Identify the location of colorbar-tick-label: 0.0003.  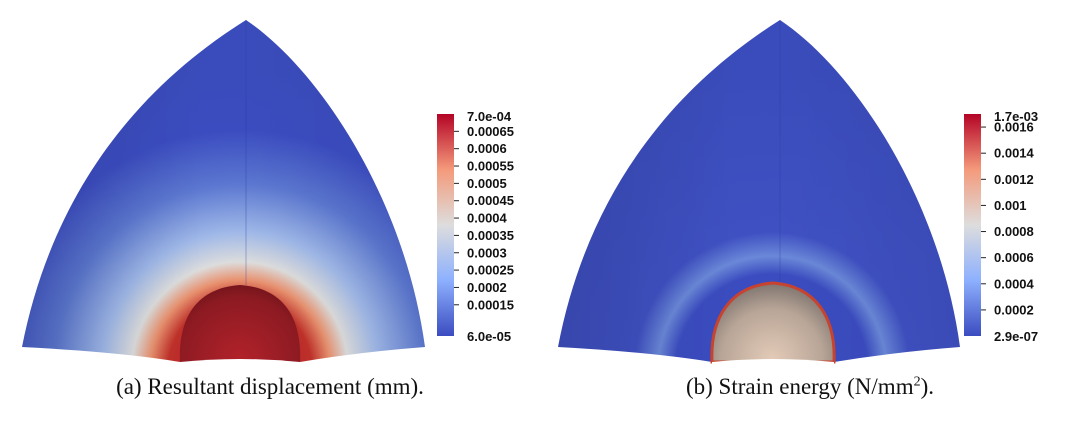
(487, 252).